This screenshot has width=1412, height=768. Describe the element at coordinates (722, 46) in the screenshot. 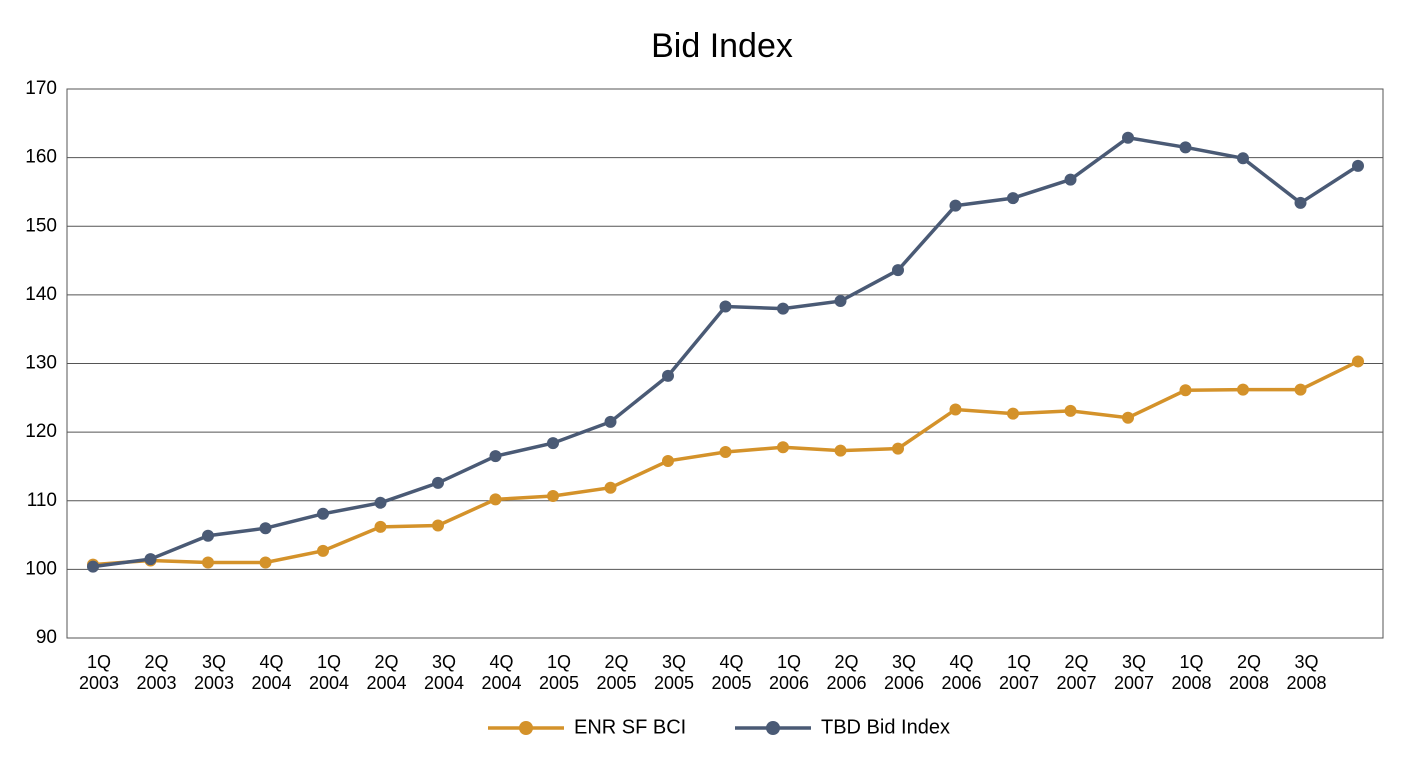

I see `chart-title: Bid Index` at that location.